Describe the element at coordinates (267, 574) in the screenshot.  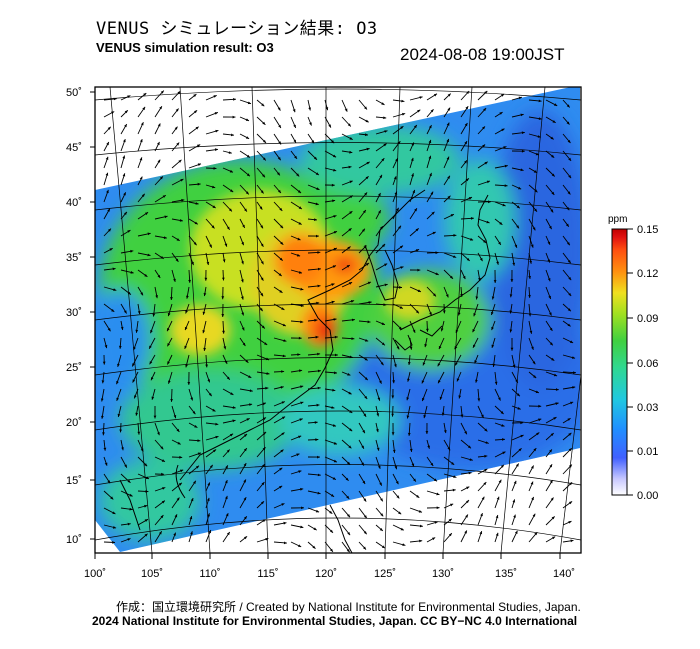
I see `lon-label: 115˚` at that location.